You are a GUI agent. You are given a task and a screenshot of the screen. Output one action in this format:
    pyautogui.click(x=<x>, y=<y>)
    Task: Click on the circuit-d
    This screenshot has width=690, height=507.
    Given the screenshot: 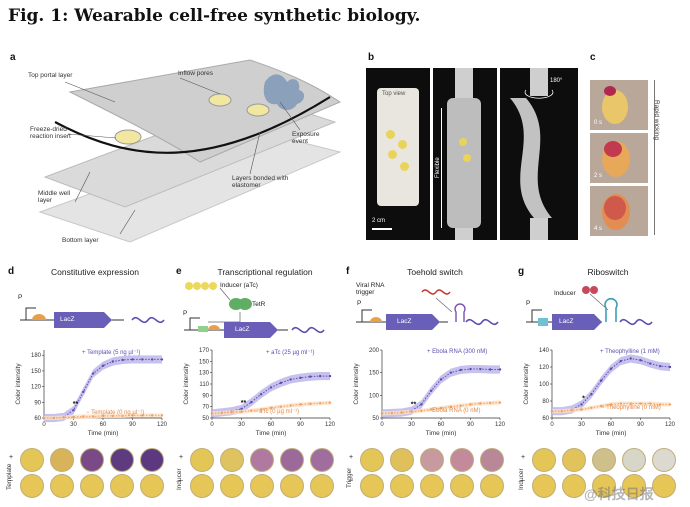 What is the action you would take?
    pyautogui.click(x=92, y=317)
    